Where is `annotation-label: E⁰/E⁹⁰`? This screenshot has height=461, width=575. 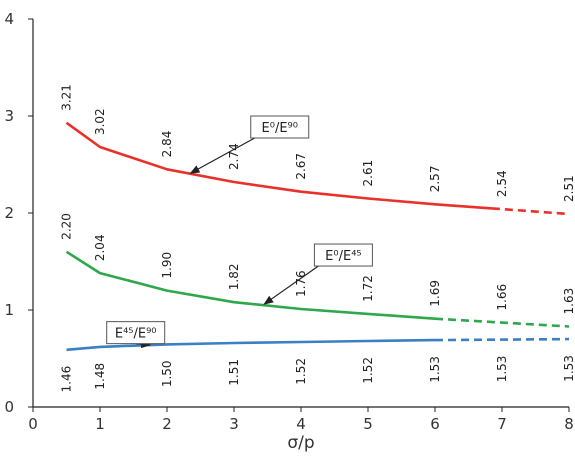 annotation-label: E⁰/E⁹⁰ is located at coordinates (280, 128).